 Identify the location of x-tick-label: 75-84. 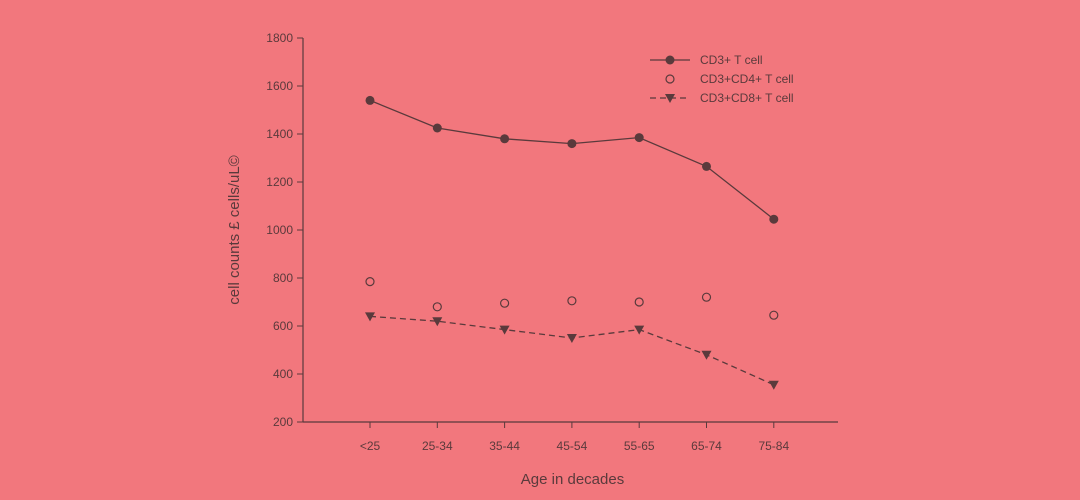
(773, 446).